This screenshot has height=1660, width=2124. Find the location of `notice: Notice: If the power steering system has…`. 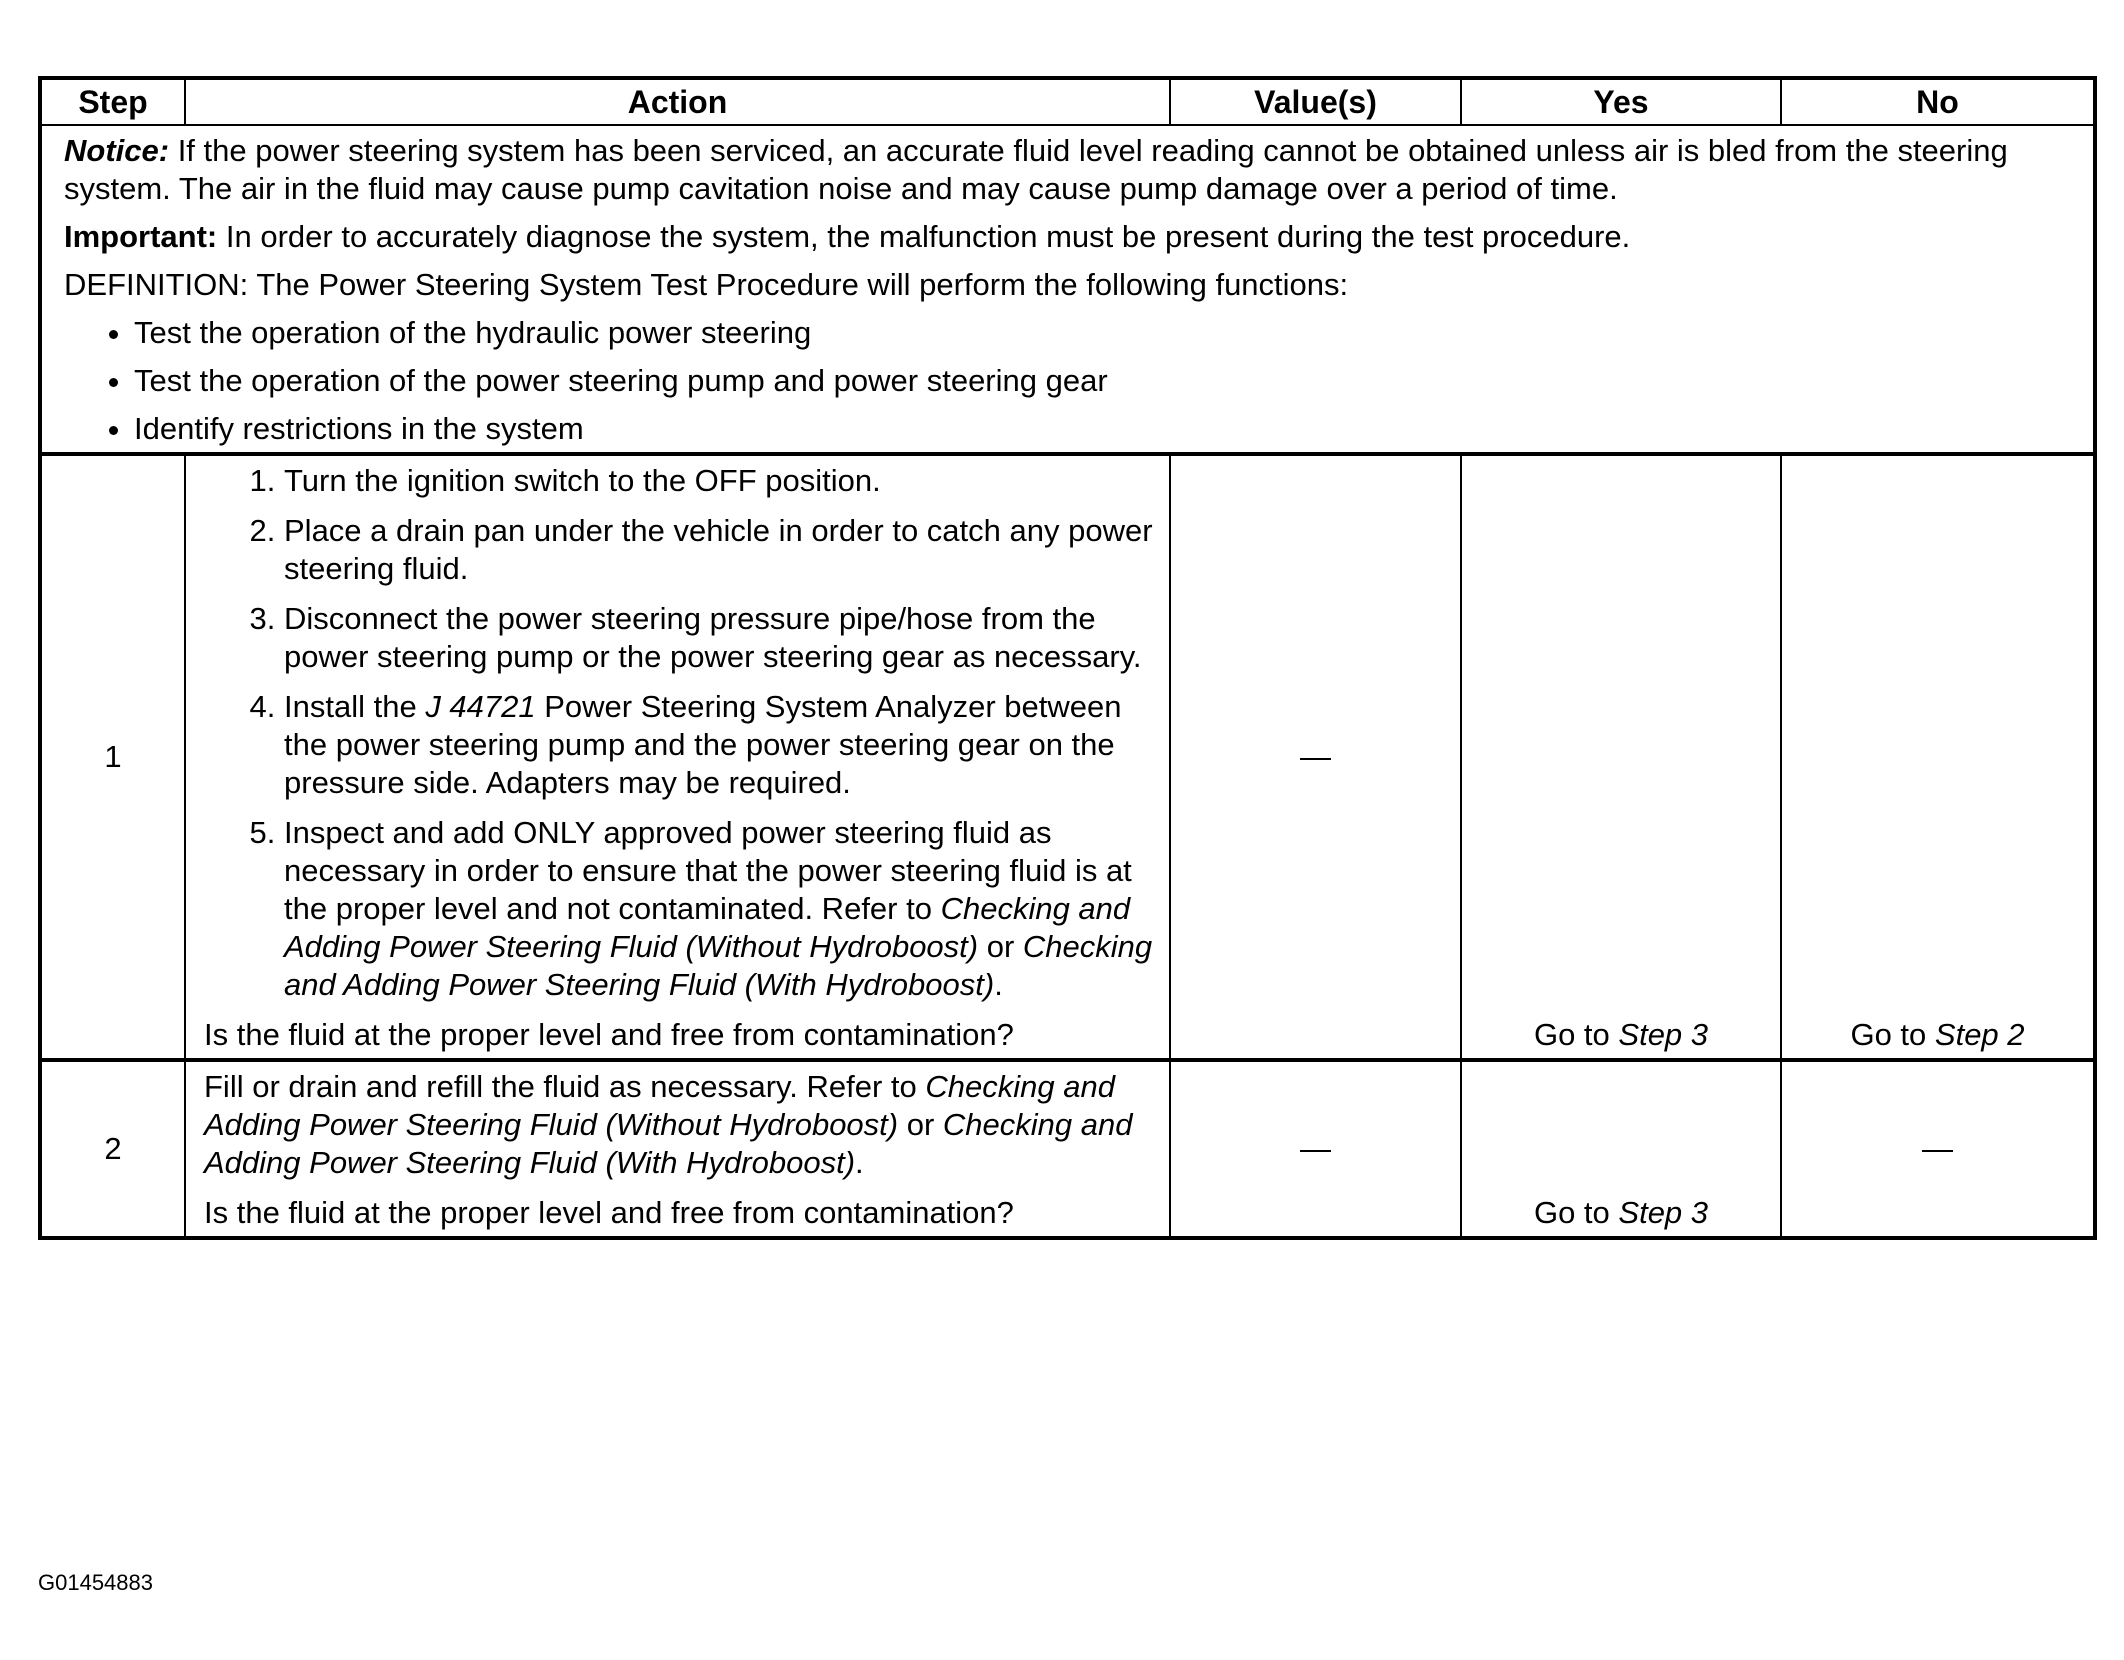

notice: Notice: If the power steering system has… is located at coordinates (1069, 170).